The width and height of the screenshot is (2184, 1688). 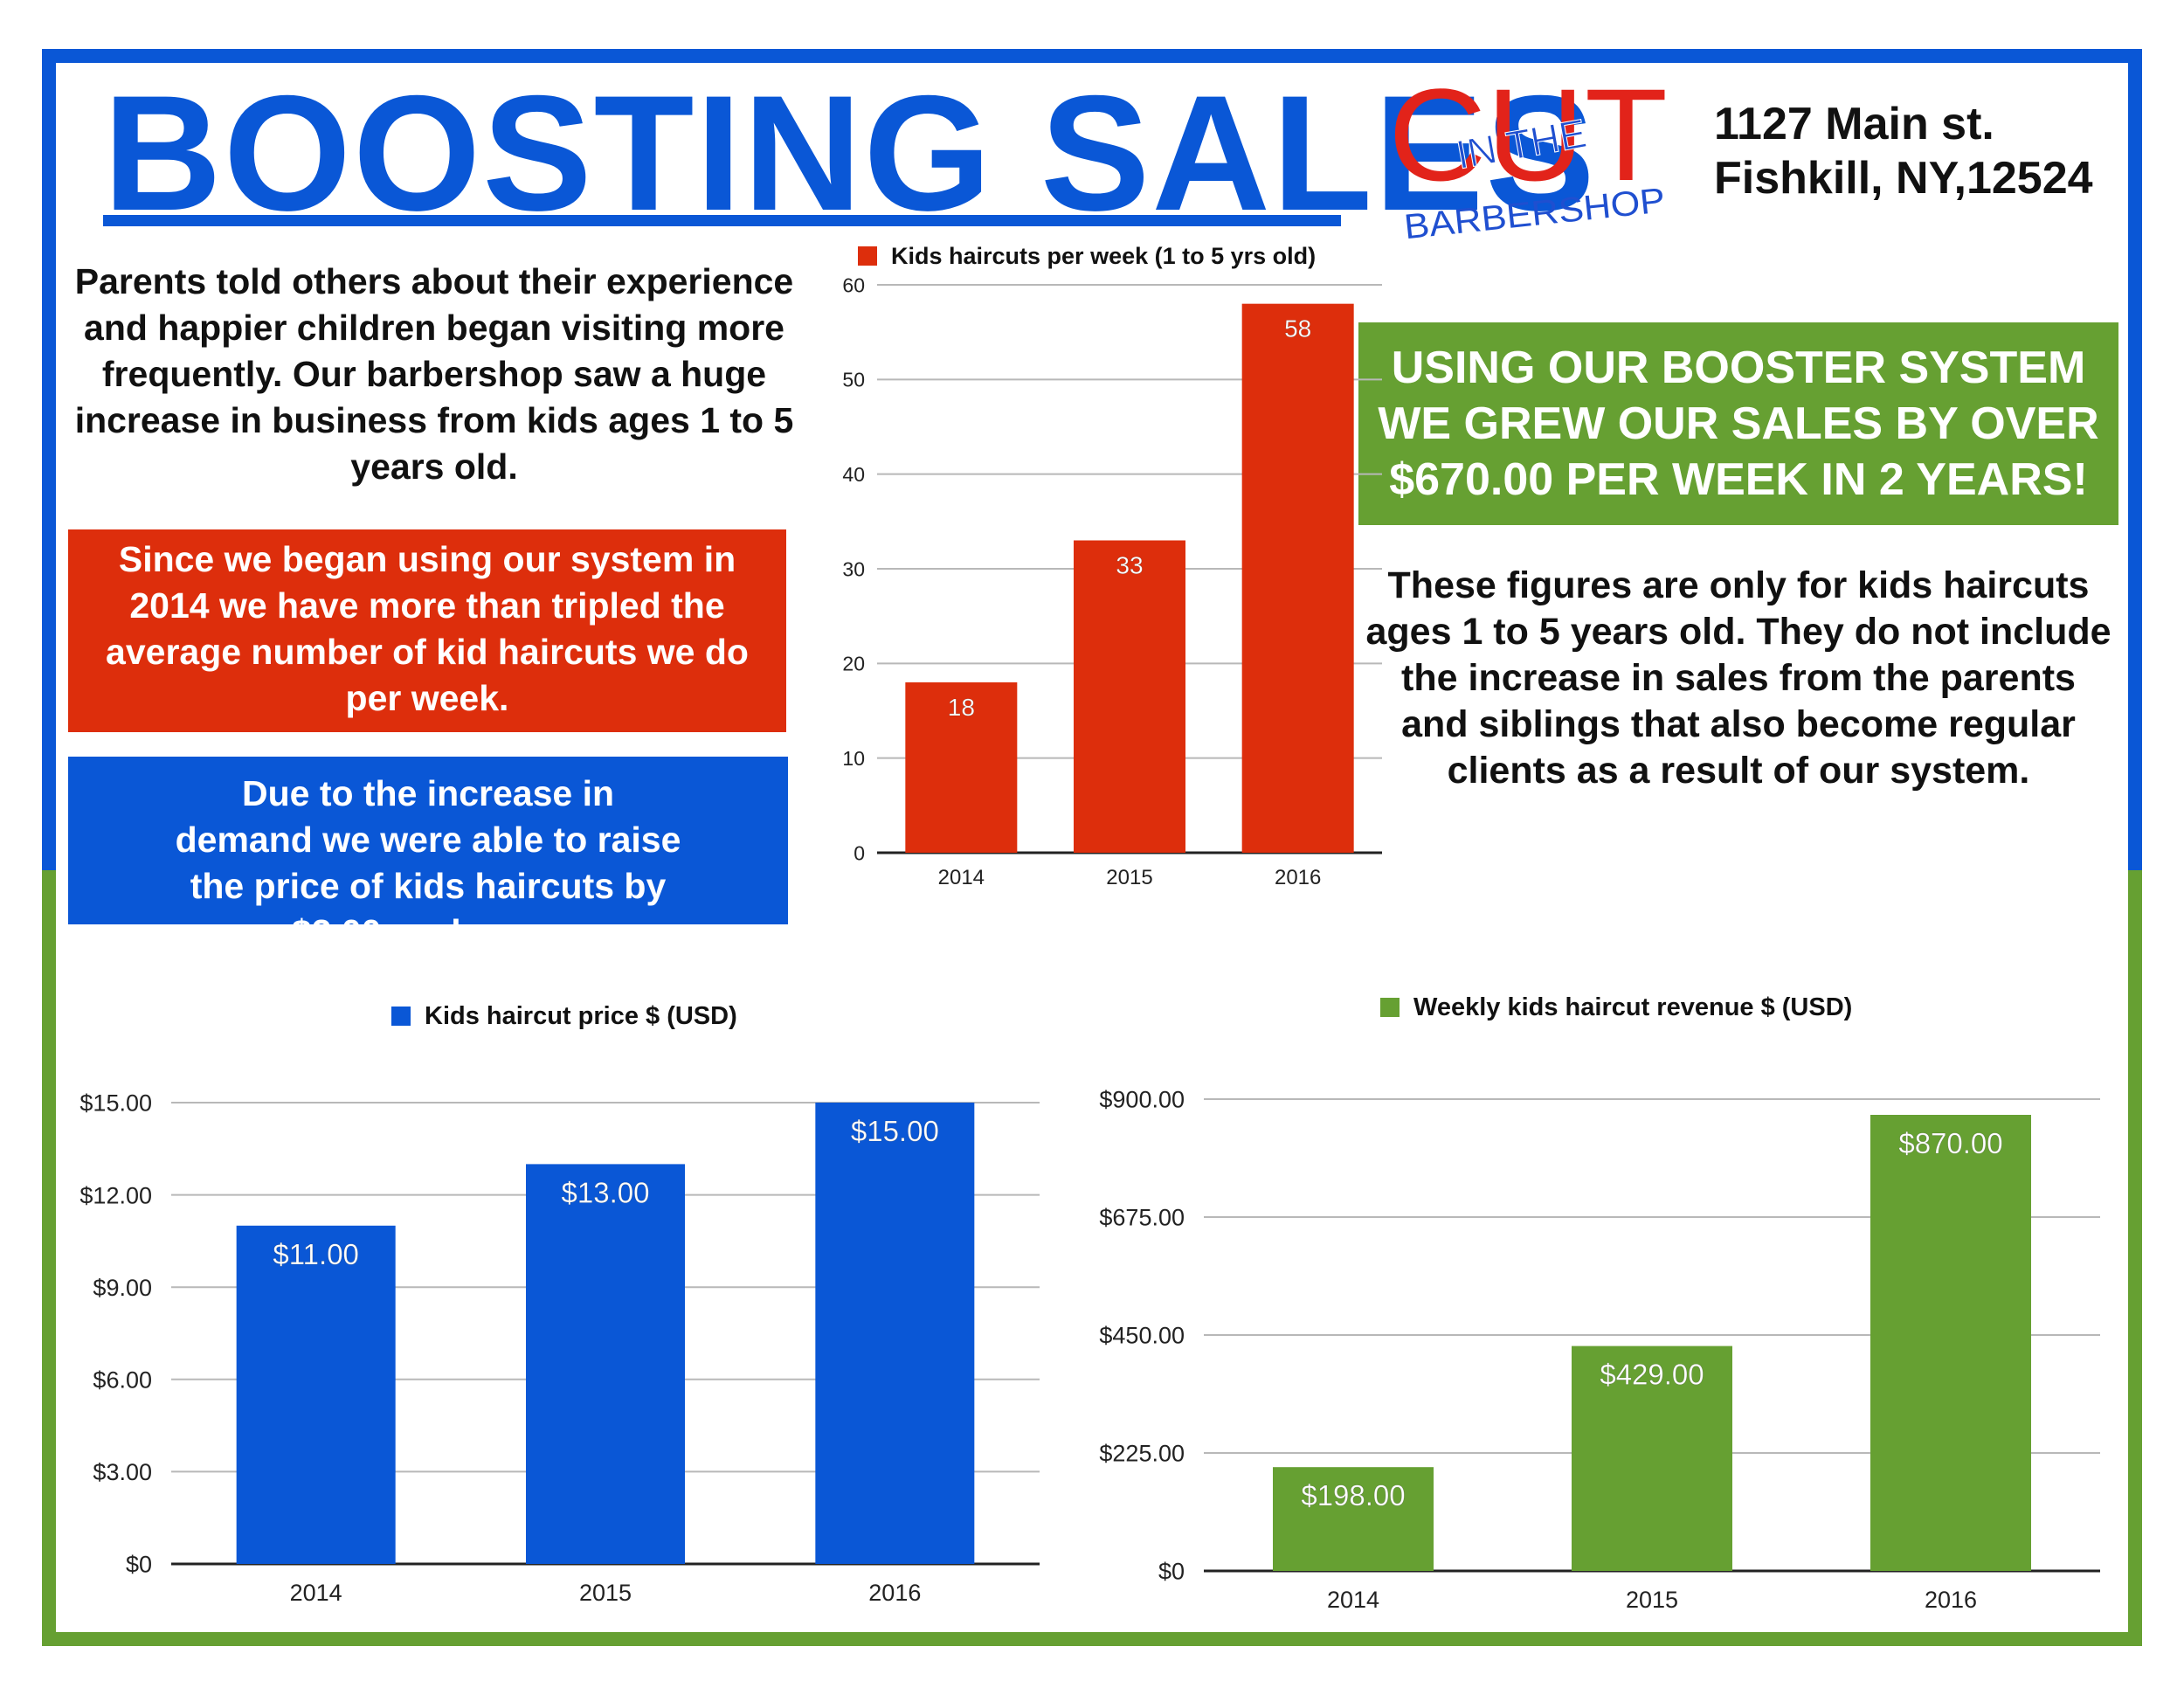 I want to click on data-label: $13.00, so click(x=606, y=1192).